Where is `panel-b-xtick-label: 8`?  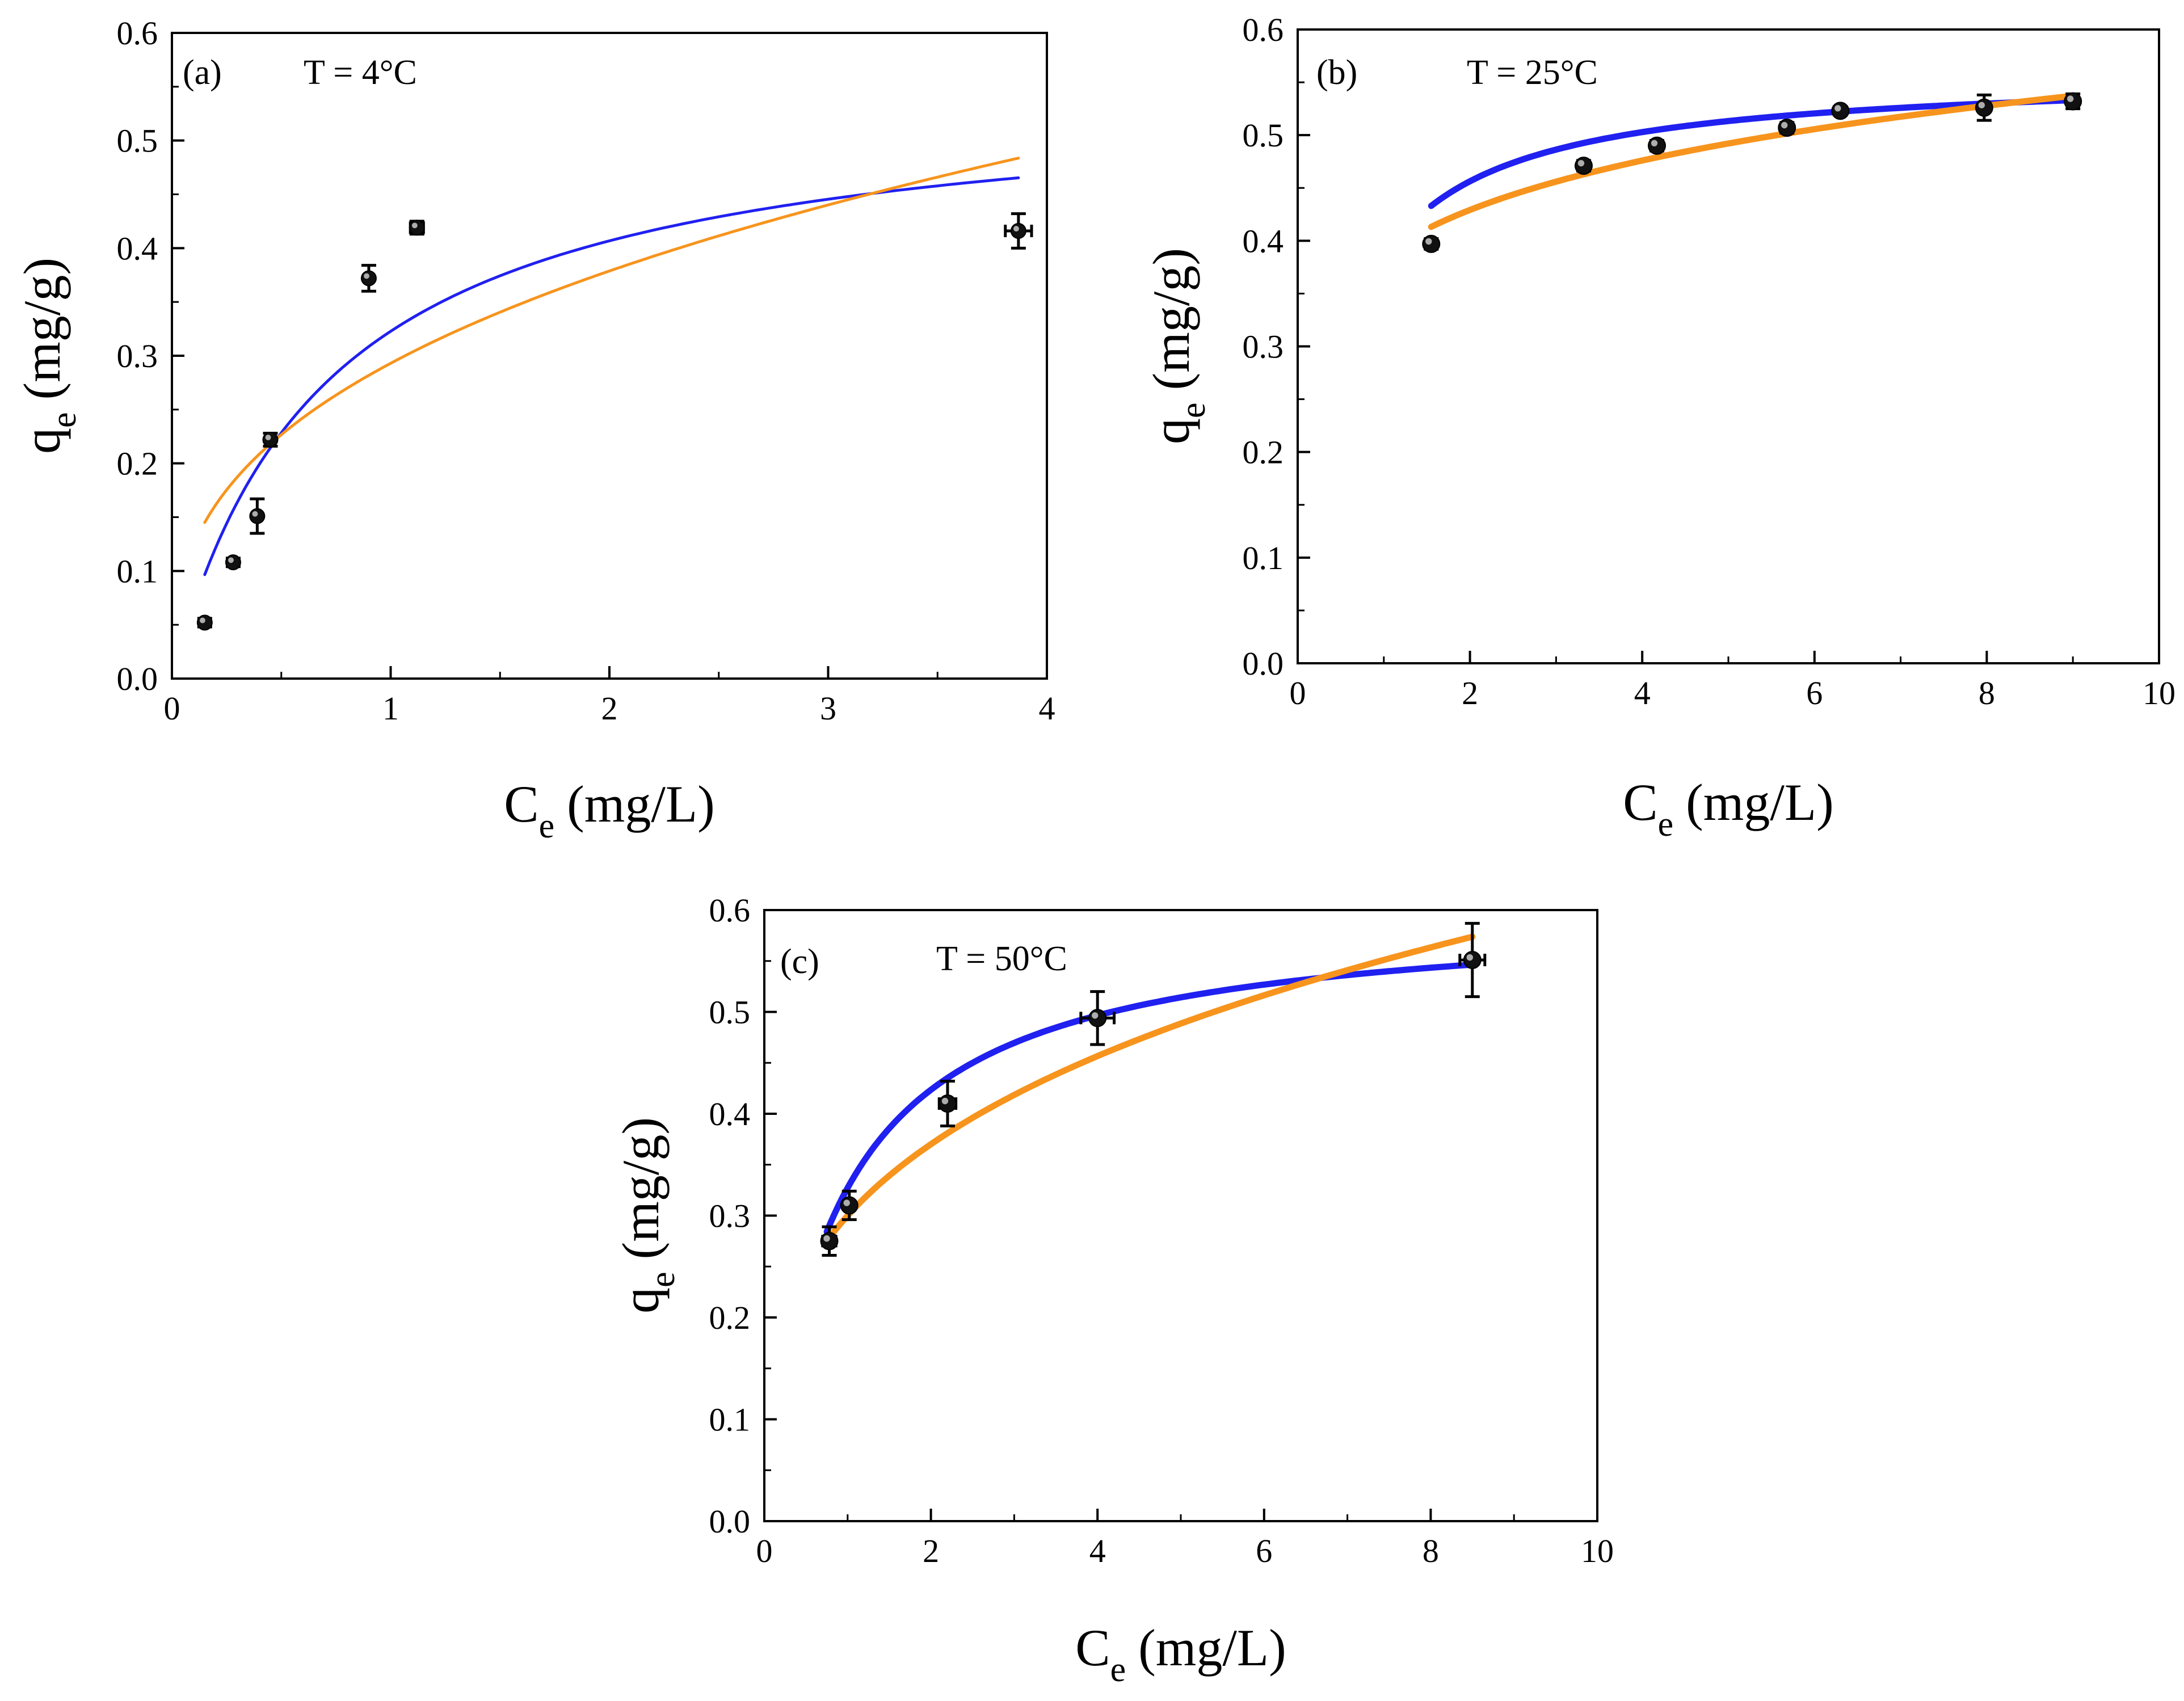
panel-b-xtick-label: 8 is located at coordinates (1987, 693).